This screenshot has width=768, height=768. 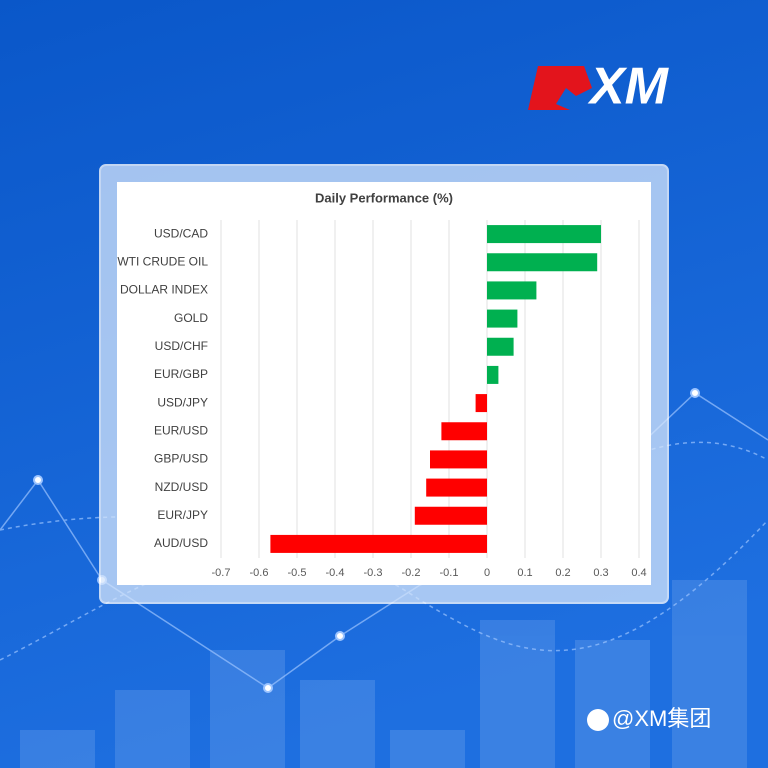 What do you see at coordinates (259, 573) in the screenshot?
I see `x-tick-label: -0.6` at bounding box center [259, 573].